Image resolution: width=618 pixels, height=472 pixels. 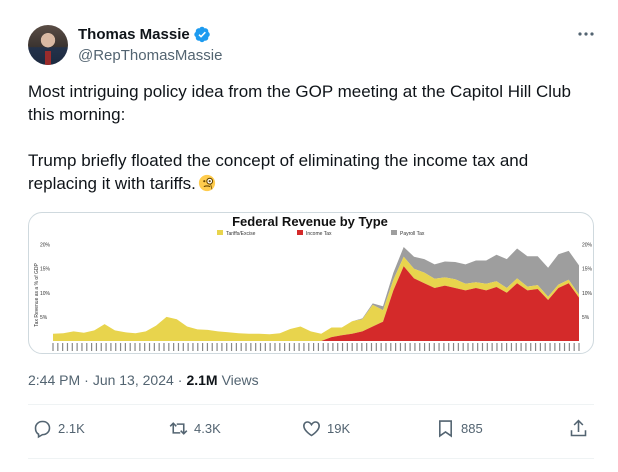 I want to click on reply-count: 2.1K, so click(x=71, y=428).